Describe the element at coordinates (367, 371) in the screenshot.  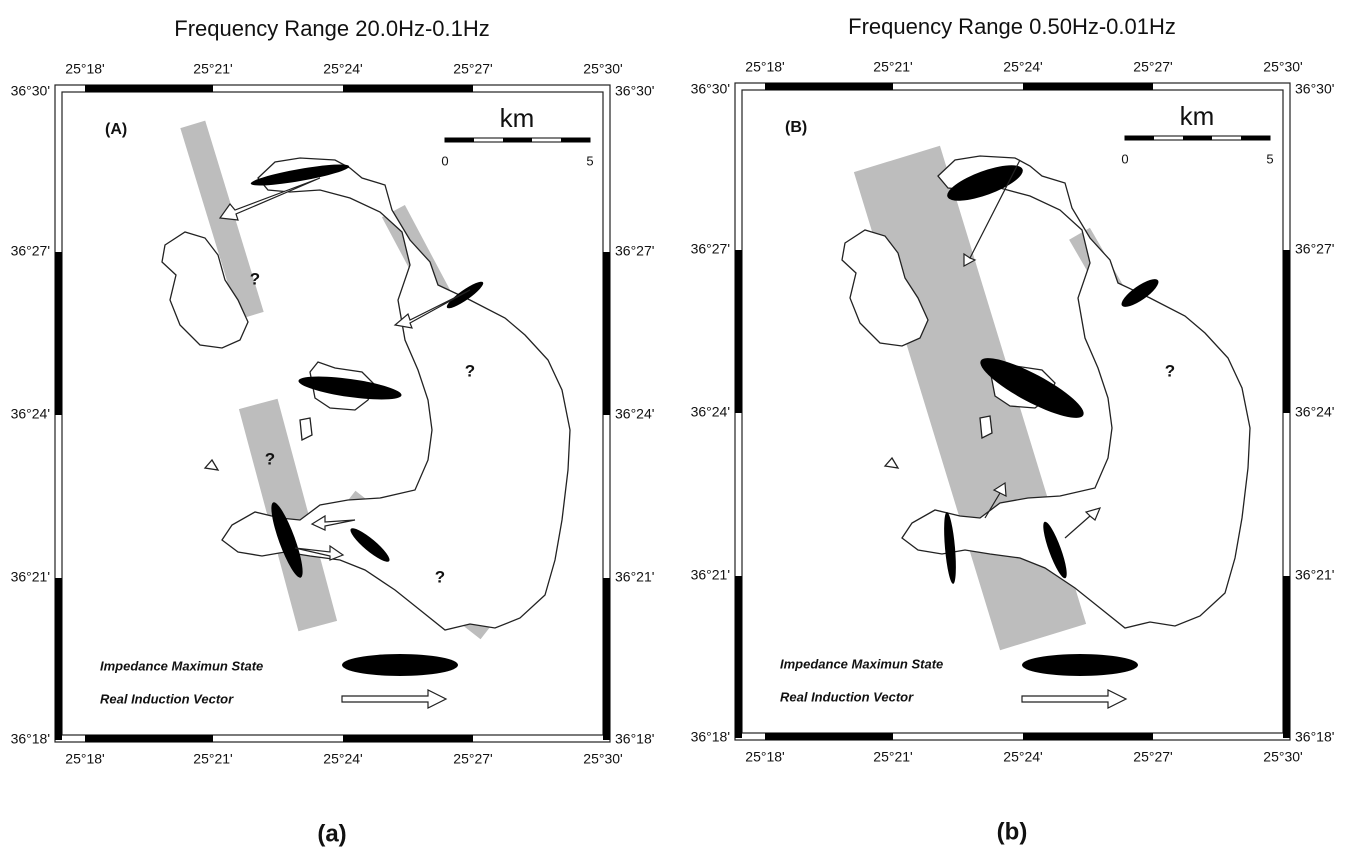
I see `ellipses` at that location.